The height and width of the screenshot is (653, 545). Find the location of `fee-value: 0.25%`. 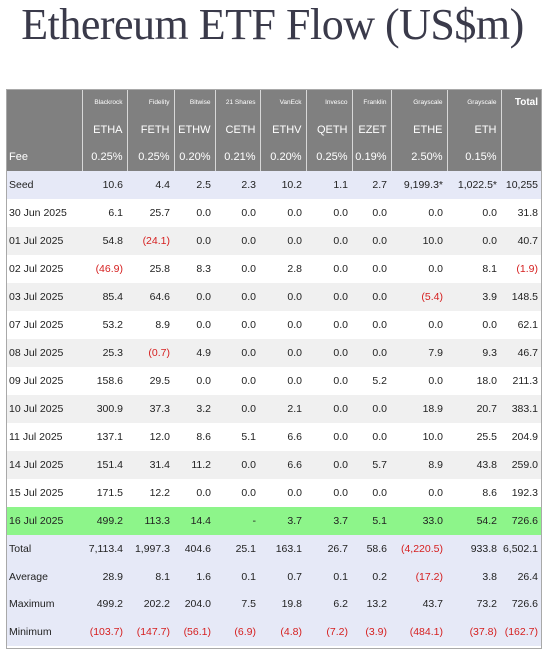

fee-value: 0.25% is located at coordinates (151, 157).